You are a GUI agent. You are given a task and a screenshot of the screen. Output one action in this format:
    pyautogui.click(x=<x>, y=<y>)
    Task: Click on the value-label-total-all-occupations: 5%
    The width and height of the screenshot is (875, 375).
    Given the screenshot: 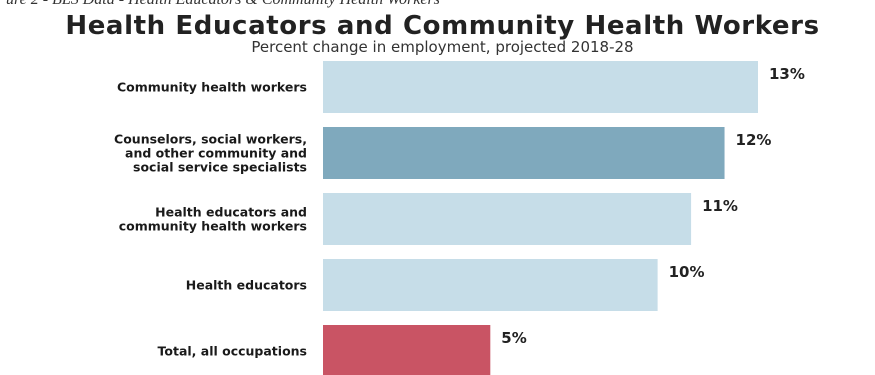 What is the action you would take?
    pyautogui.click(x=513, y=338)
    